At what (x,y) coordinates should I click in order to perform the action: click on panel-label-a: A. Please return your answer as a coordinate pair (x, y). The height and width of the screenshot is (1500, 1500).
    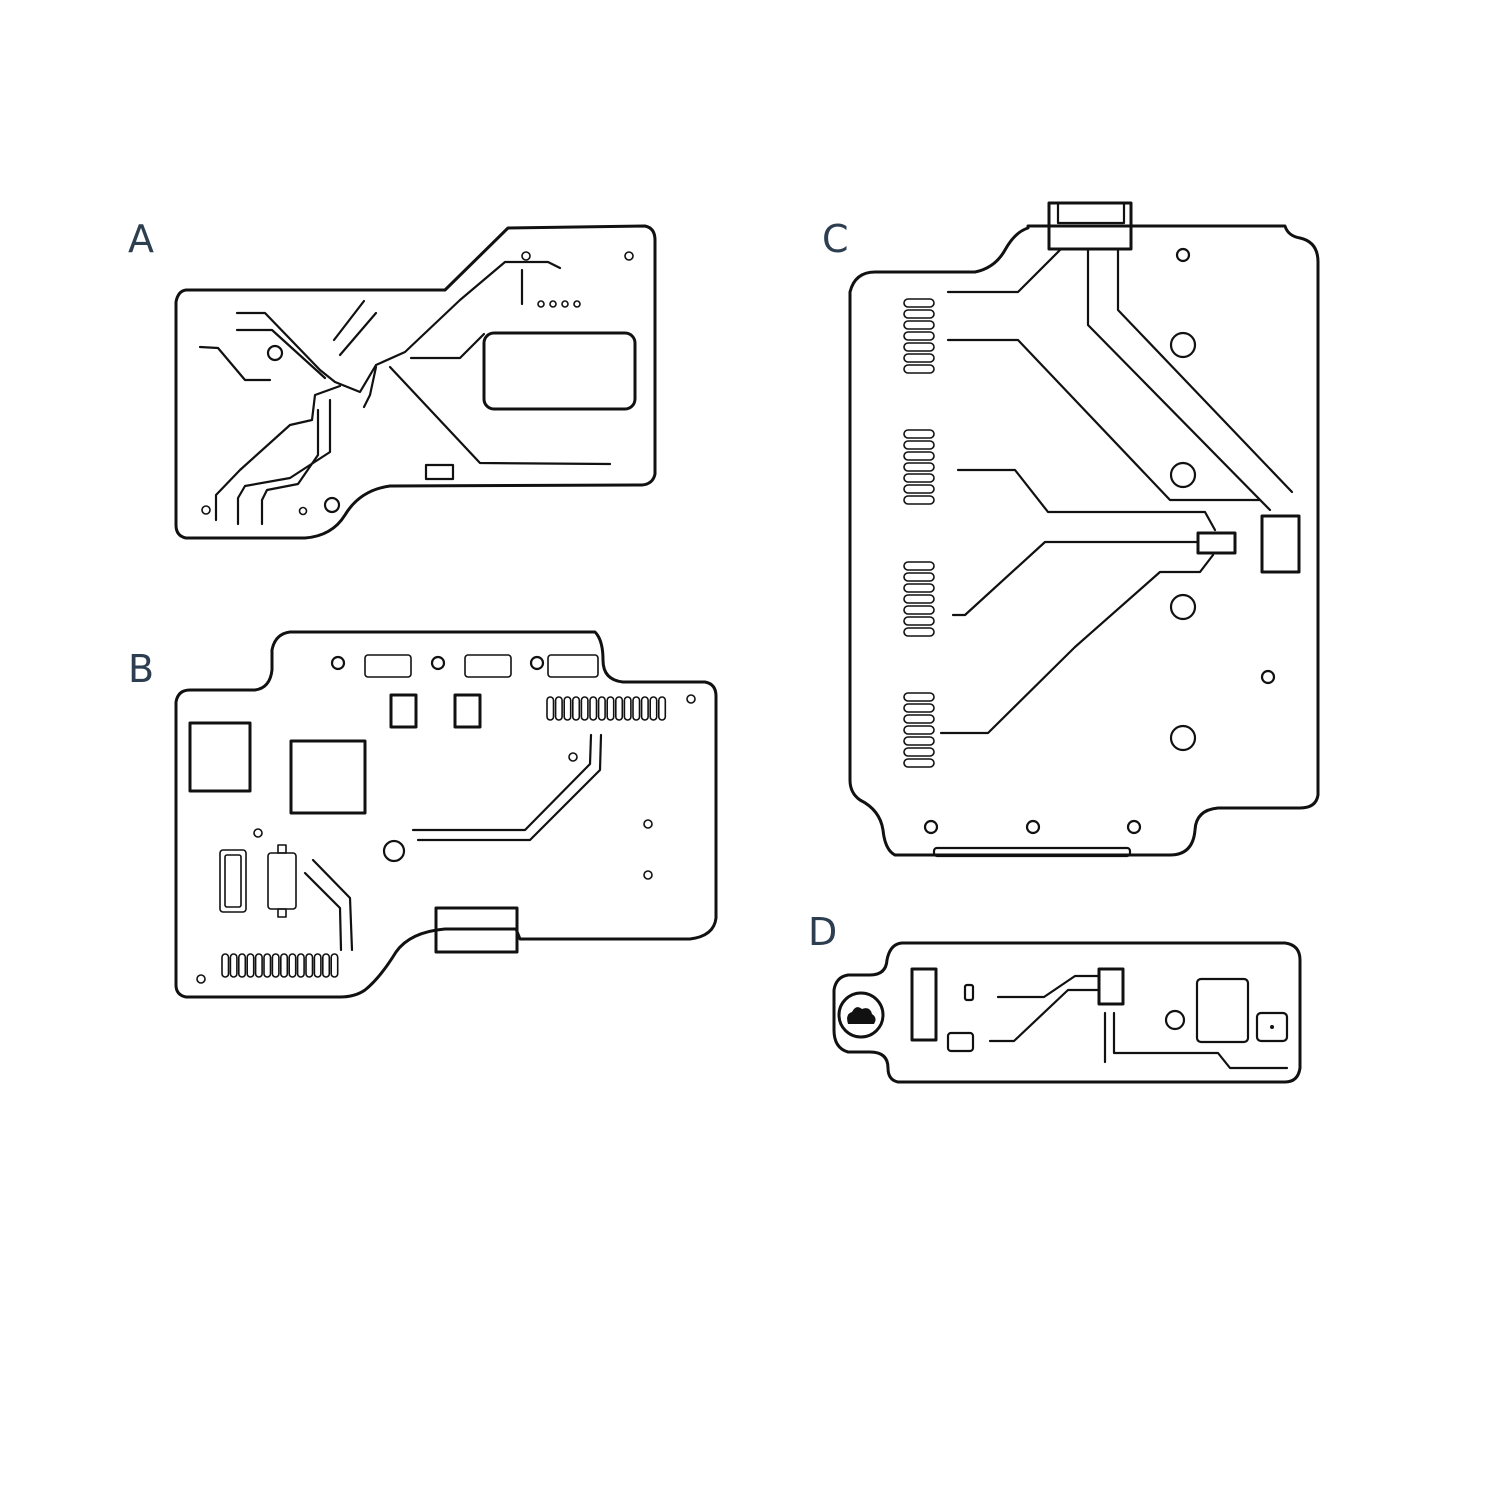
    Looking at the image, I should click on (141, 239).